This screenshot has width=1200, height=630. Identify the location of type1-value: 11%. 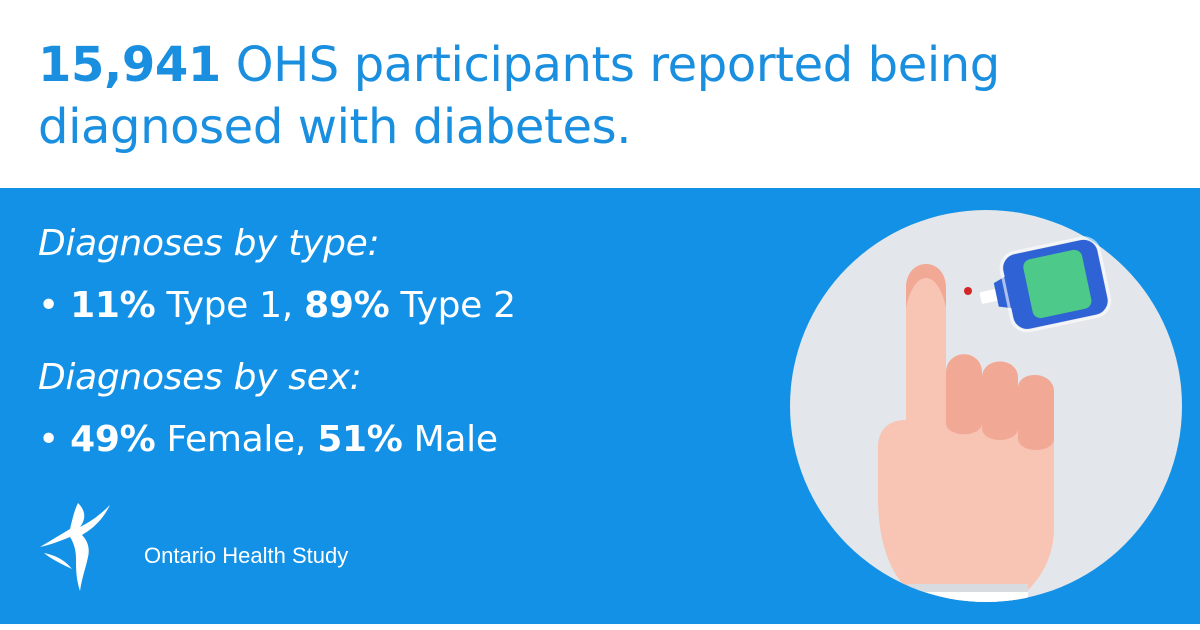
(113, 305).